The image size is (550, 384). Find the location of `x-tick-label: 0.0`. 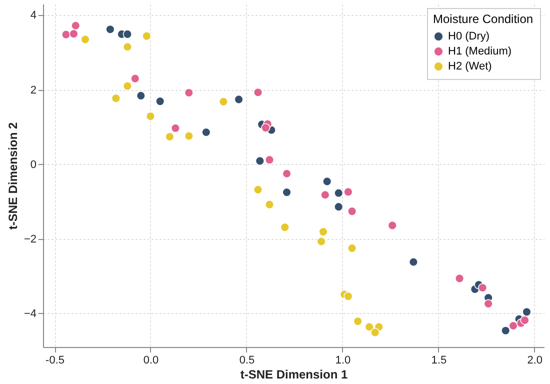

x-tick-label: 0.0 is located at coordinates (151, 360).